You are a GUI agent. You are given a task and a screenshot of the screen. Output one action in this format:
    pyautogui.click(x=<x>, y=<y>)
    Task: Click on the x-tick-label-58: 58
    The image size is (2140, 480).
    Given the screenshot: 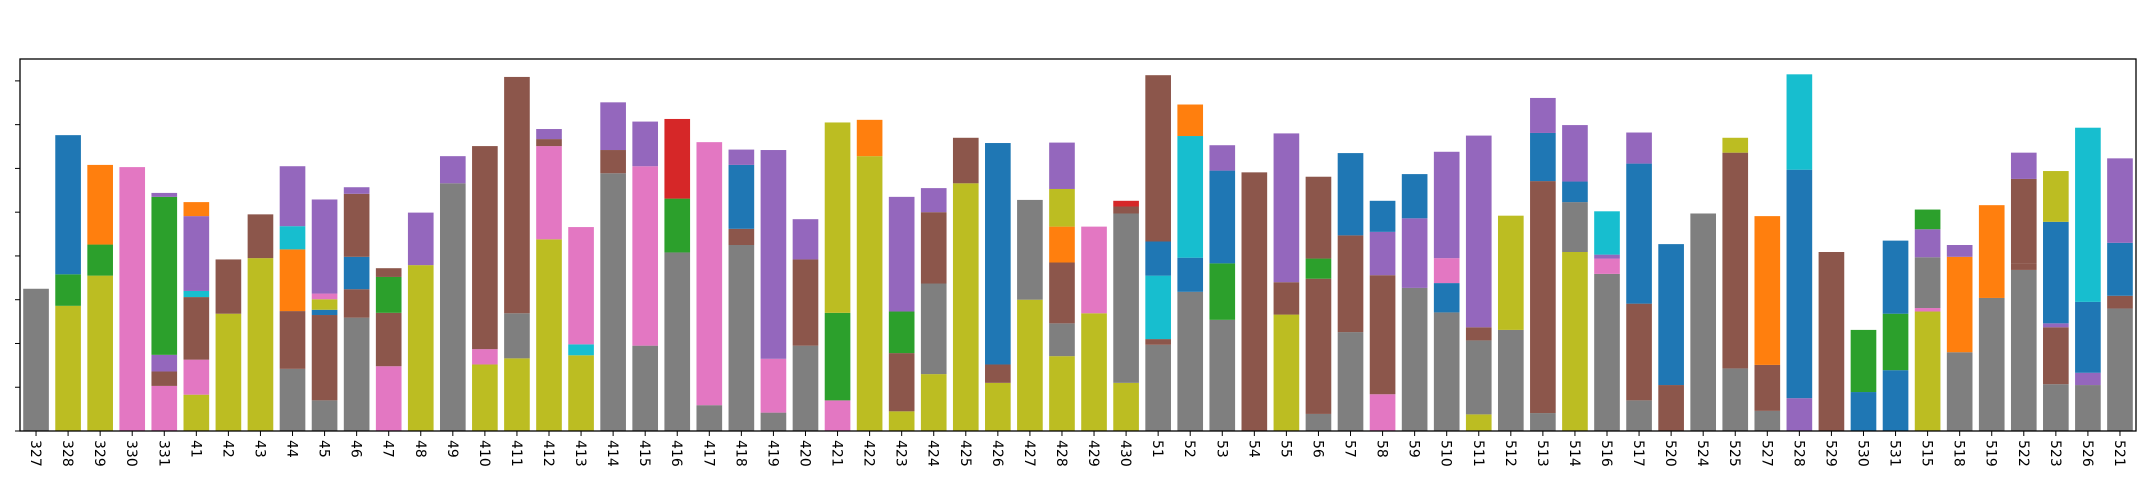 What is the action you would take?
    pyautogui.click(x=1382, y=449)
    